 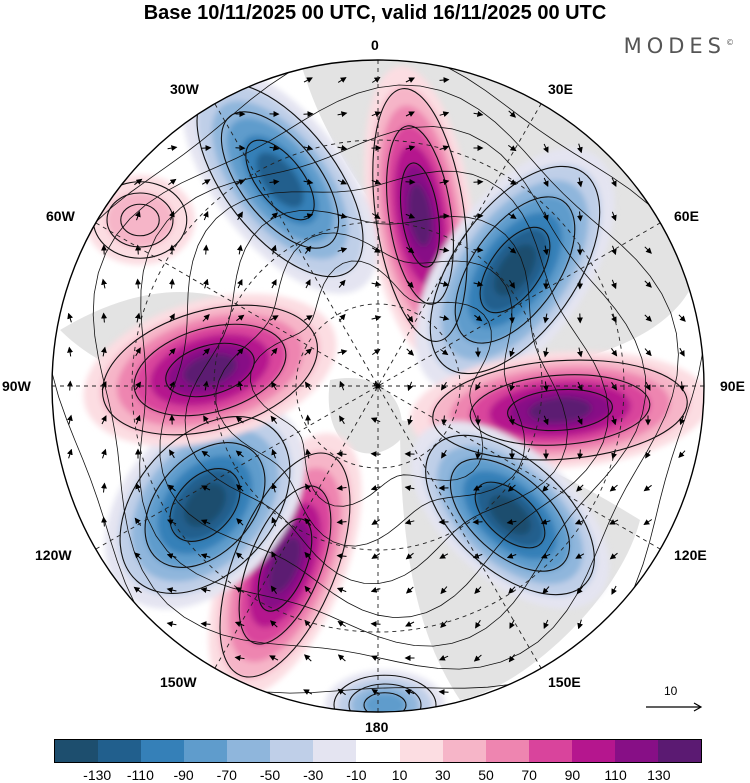 I want to click on colorbar-tick-label: -90, so click(x=183, y=775).